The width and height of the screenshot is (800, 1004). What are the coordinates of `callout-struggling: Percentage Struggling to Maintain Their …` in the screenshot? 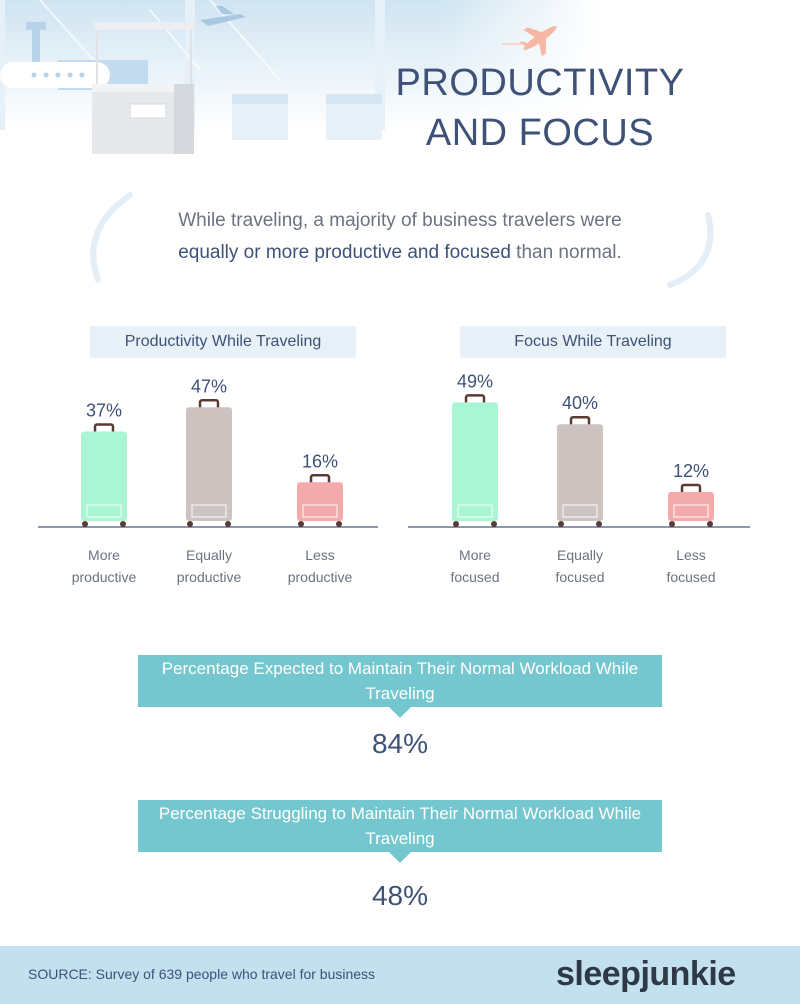 It's located at (400, 831).